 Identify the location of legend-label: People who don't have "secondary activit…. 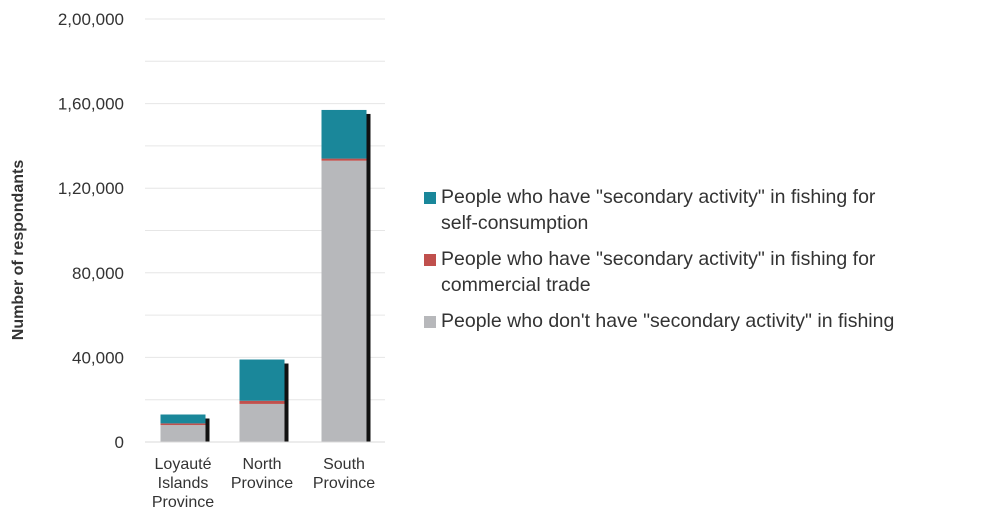
(668, 321).